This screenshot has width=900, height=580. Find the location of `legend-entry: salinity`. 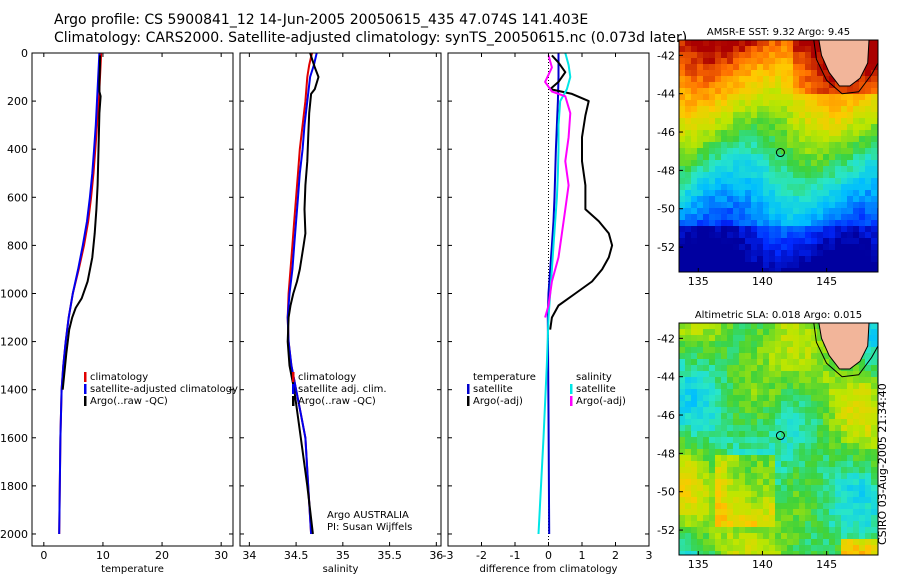

legend-entry: salinity is located at coordinates (594, 377).